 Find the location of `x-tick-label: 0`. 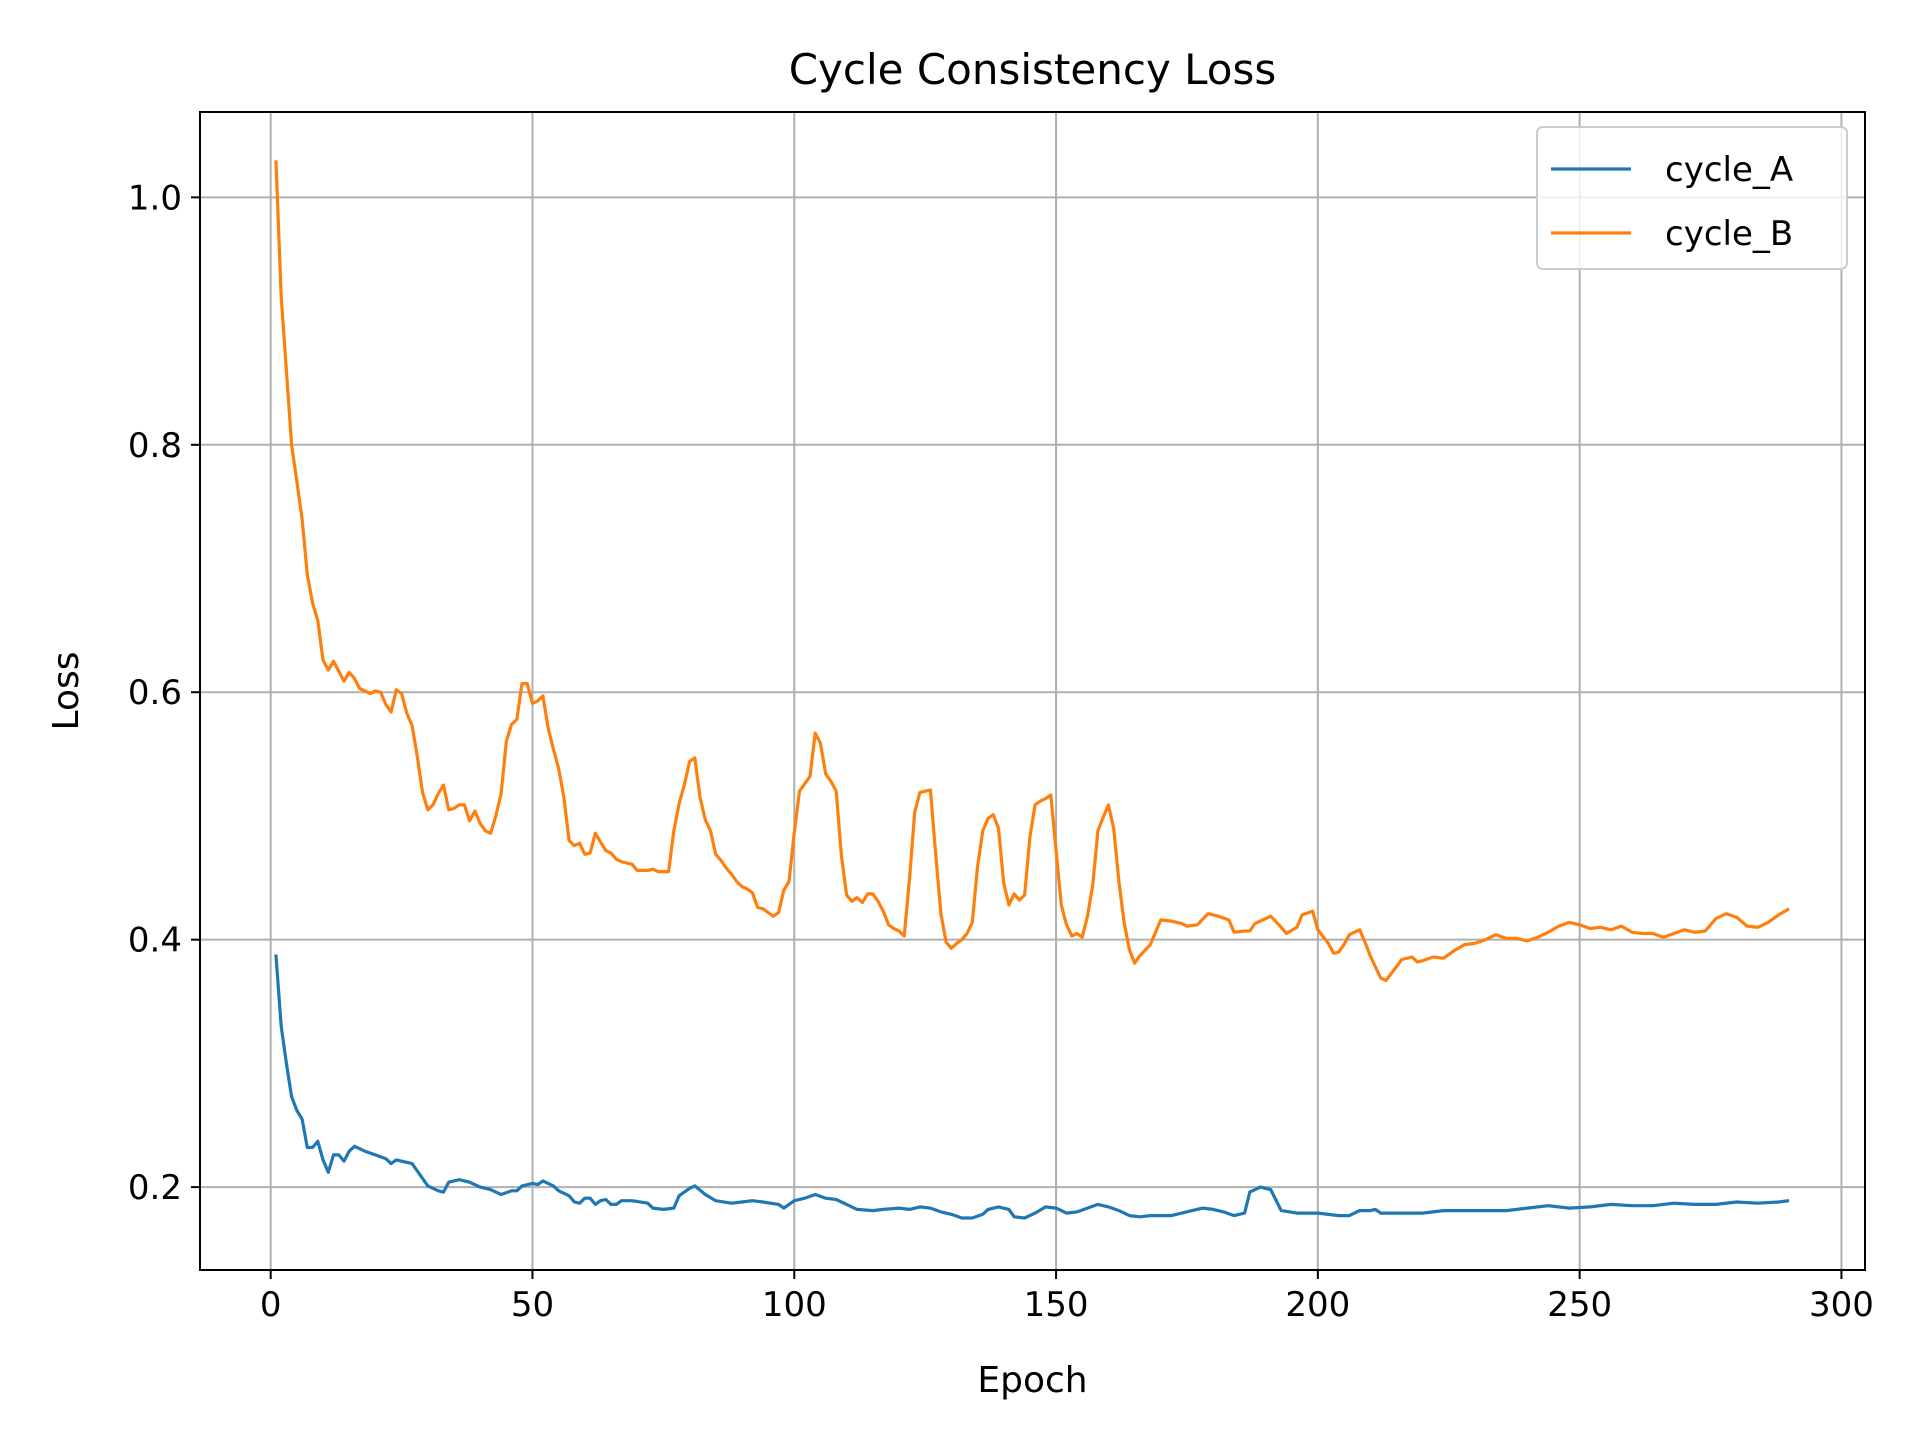

x-tick-label: 0 is located at coordinates (271, 1305).